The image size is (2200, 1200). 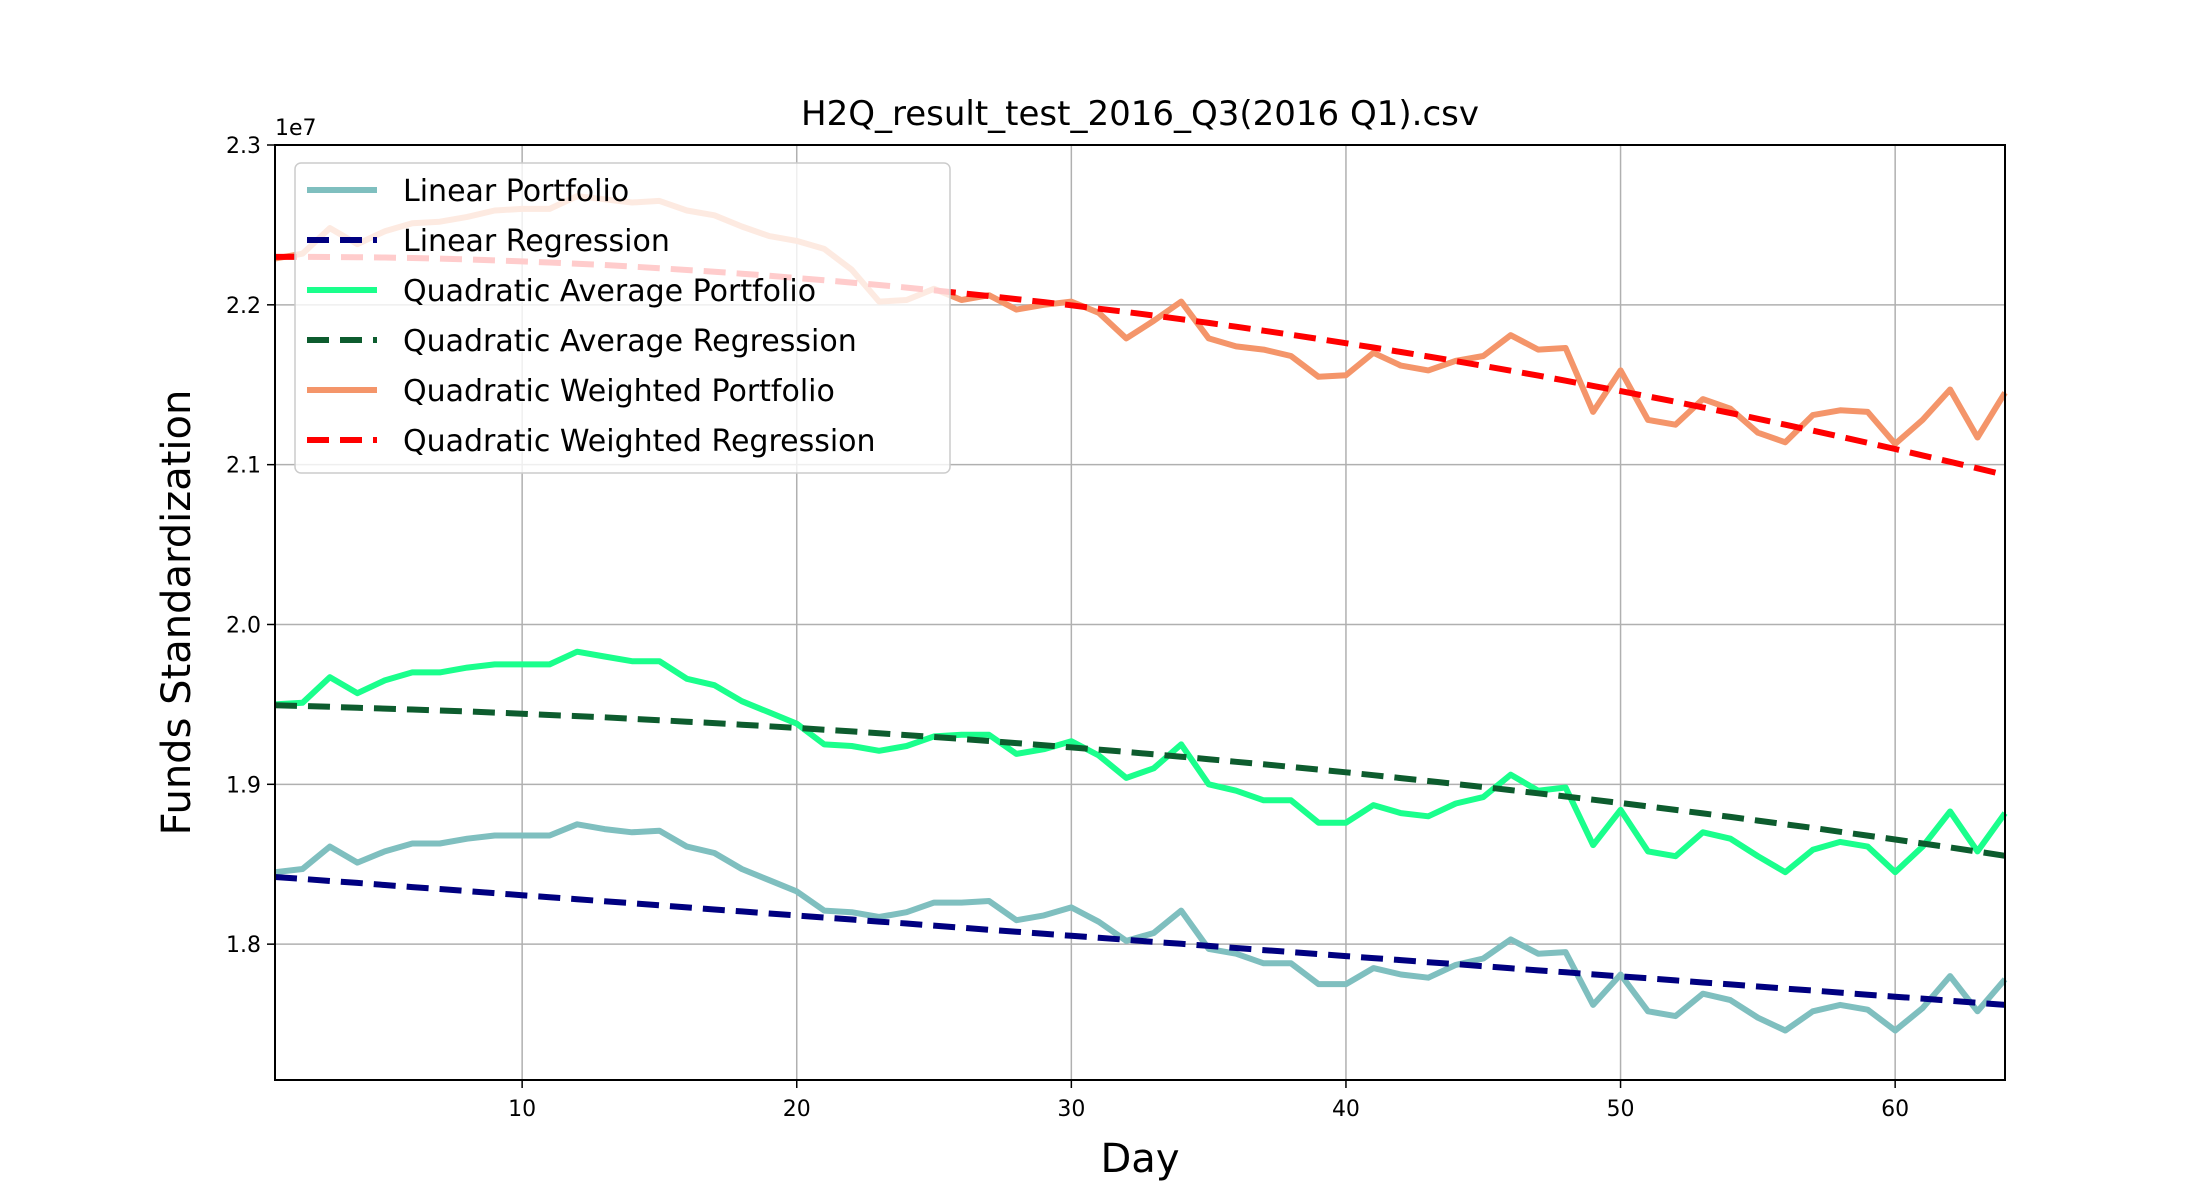 I want to click on y-tick-label: 2.1, so click(x=243, y=466).